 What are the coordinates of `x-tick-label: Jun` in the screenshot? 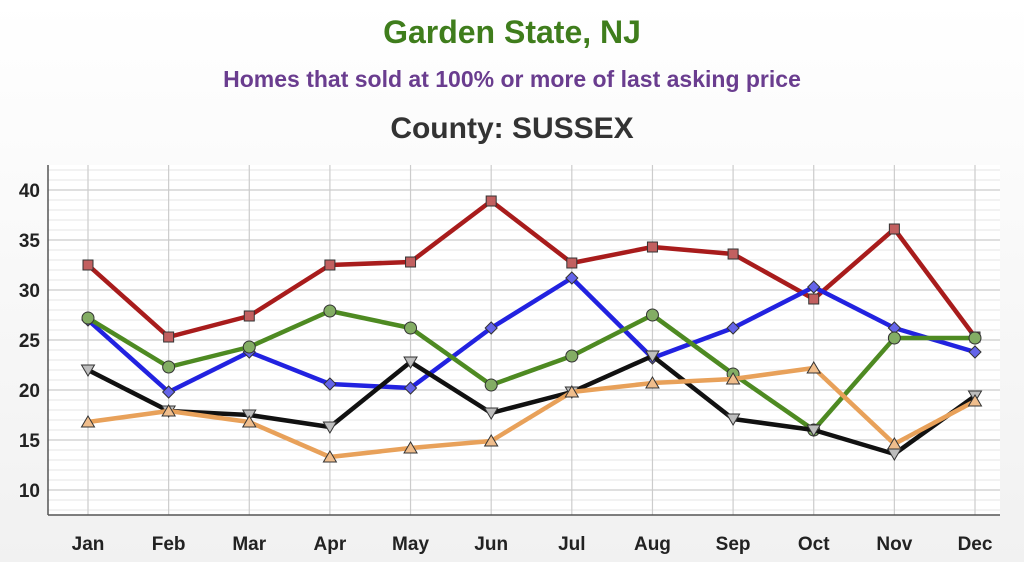 It's located at (491, 544).